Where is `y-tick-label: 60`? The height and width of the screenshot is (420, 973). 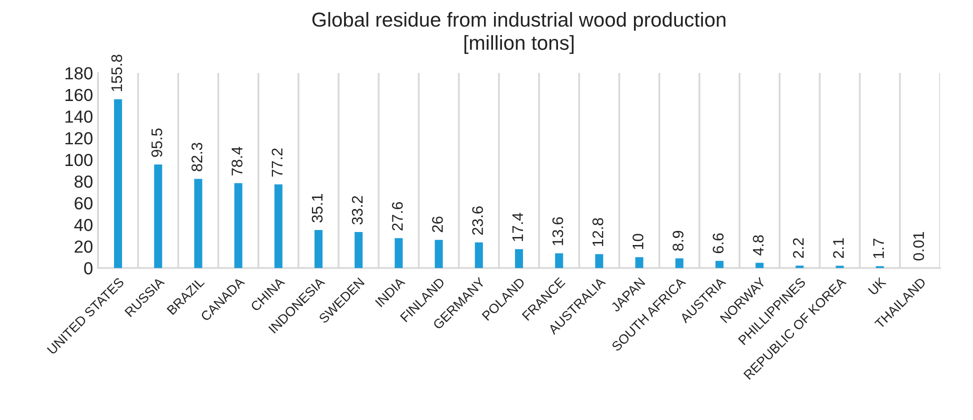 y-tick-label: 60 is located at coordinates (83, 203).